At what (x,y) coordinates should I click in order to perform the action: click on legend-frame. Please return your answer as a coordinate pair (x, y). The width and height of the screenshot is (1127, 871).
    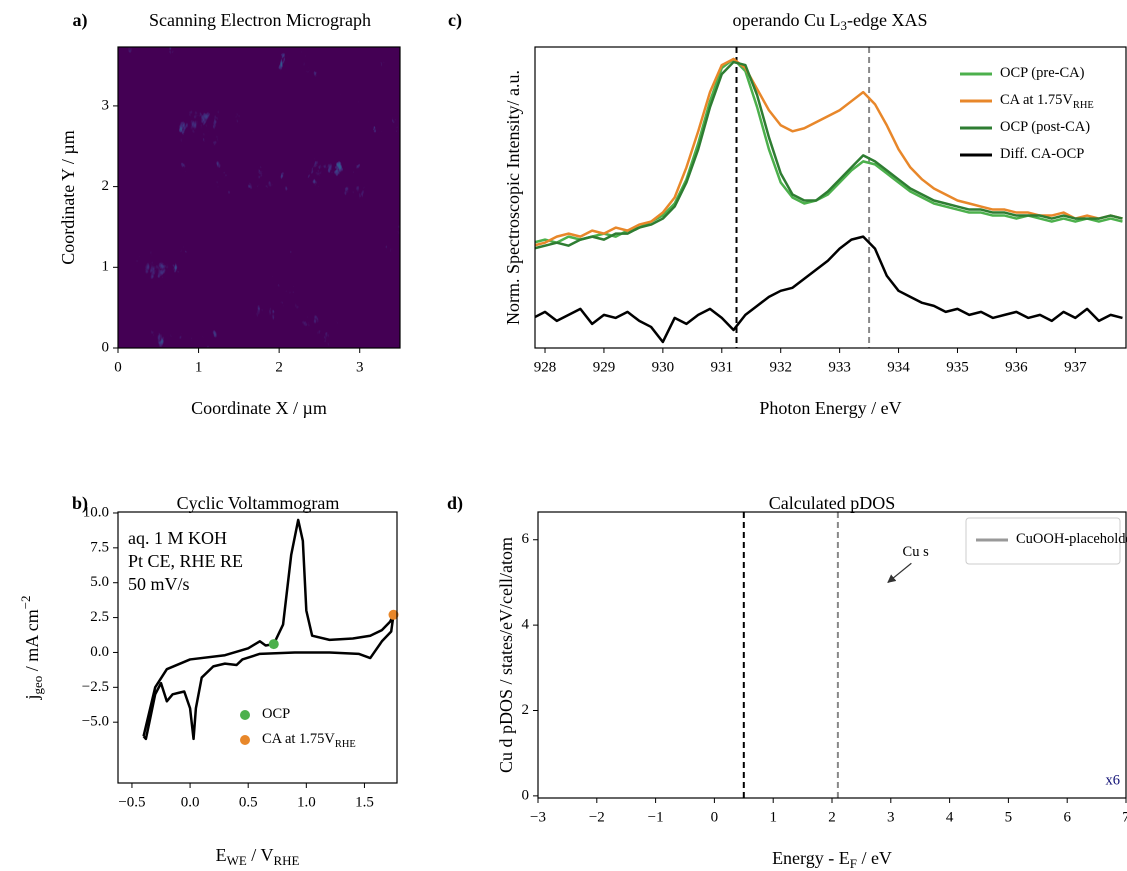
    Looking at the image, I should click on (1043, 541).